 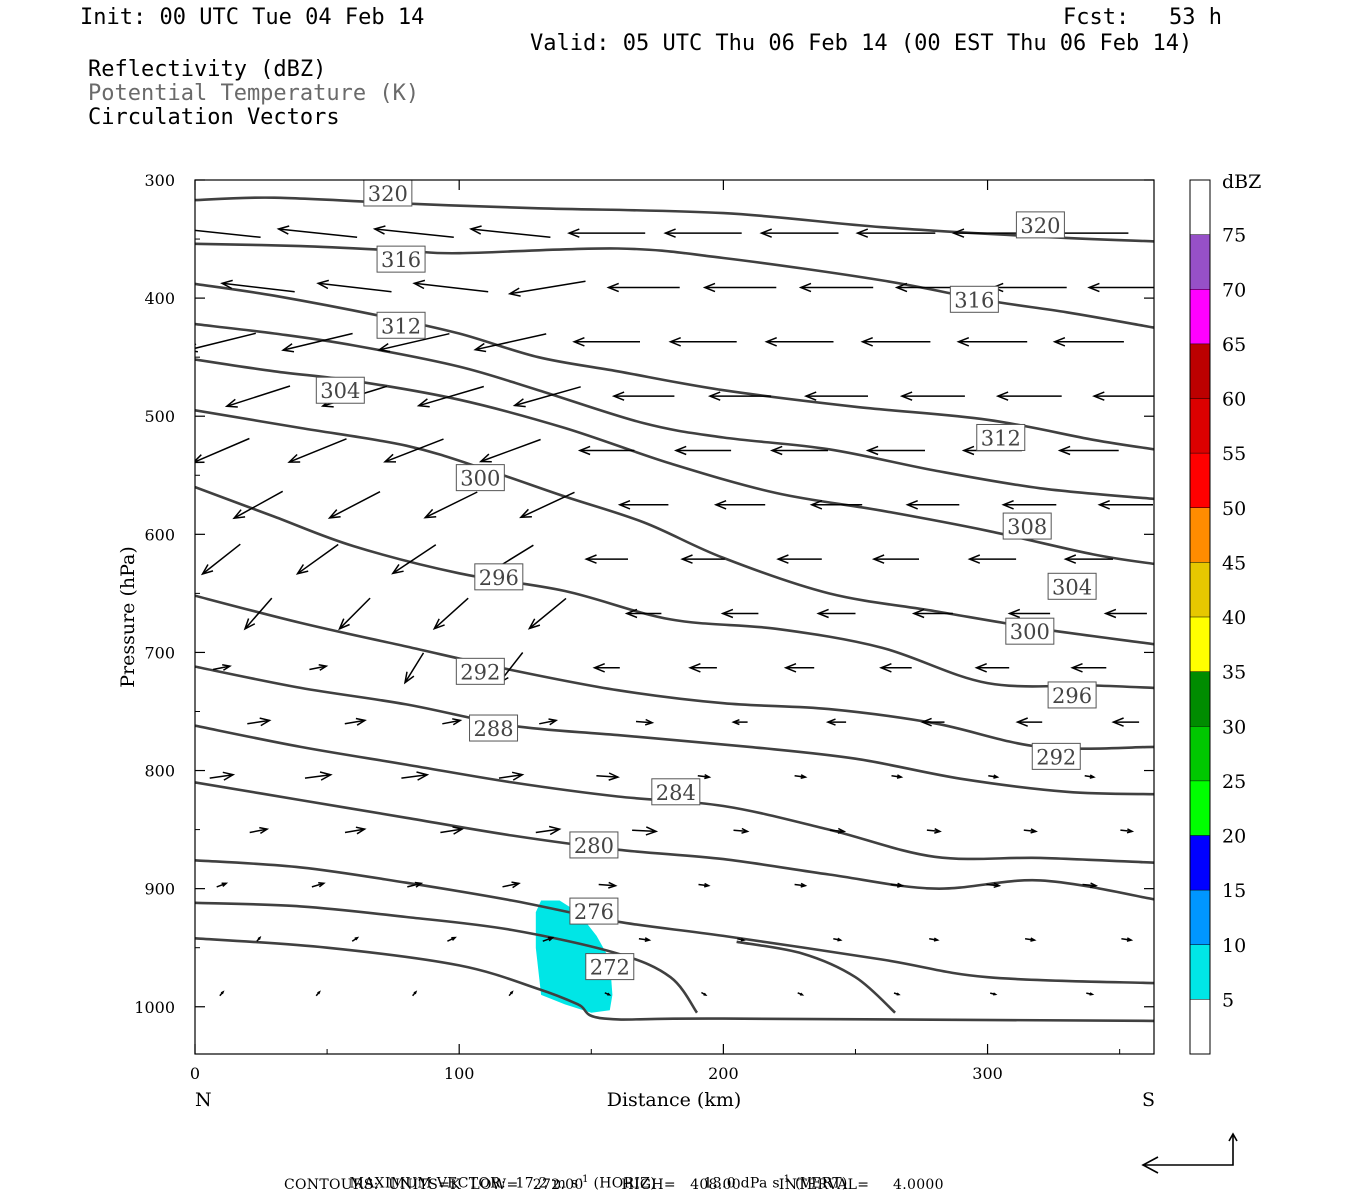 I want to click on field-potential-temperature: Potential Temperature (K), so click(x=254, y=93).